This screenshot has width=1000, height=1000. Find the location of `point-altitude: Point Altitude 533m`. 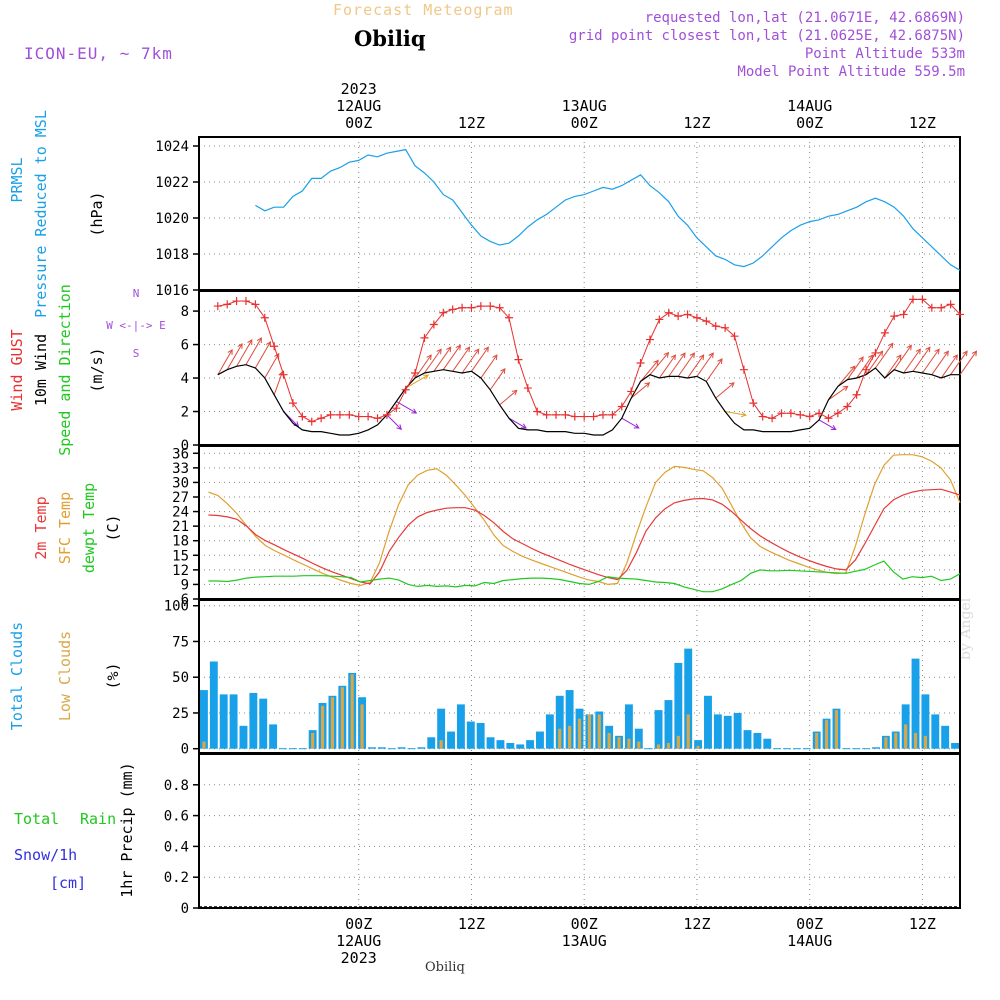

point-altitude: Point Altitude 533m is located at coordinates (884, 54).